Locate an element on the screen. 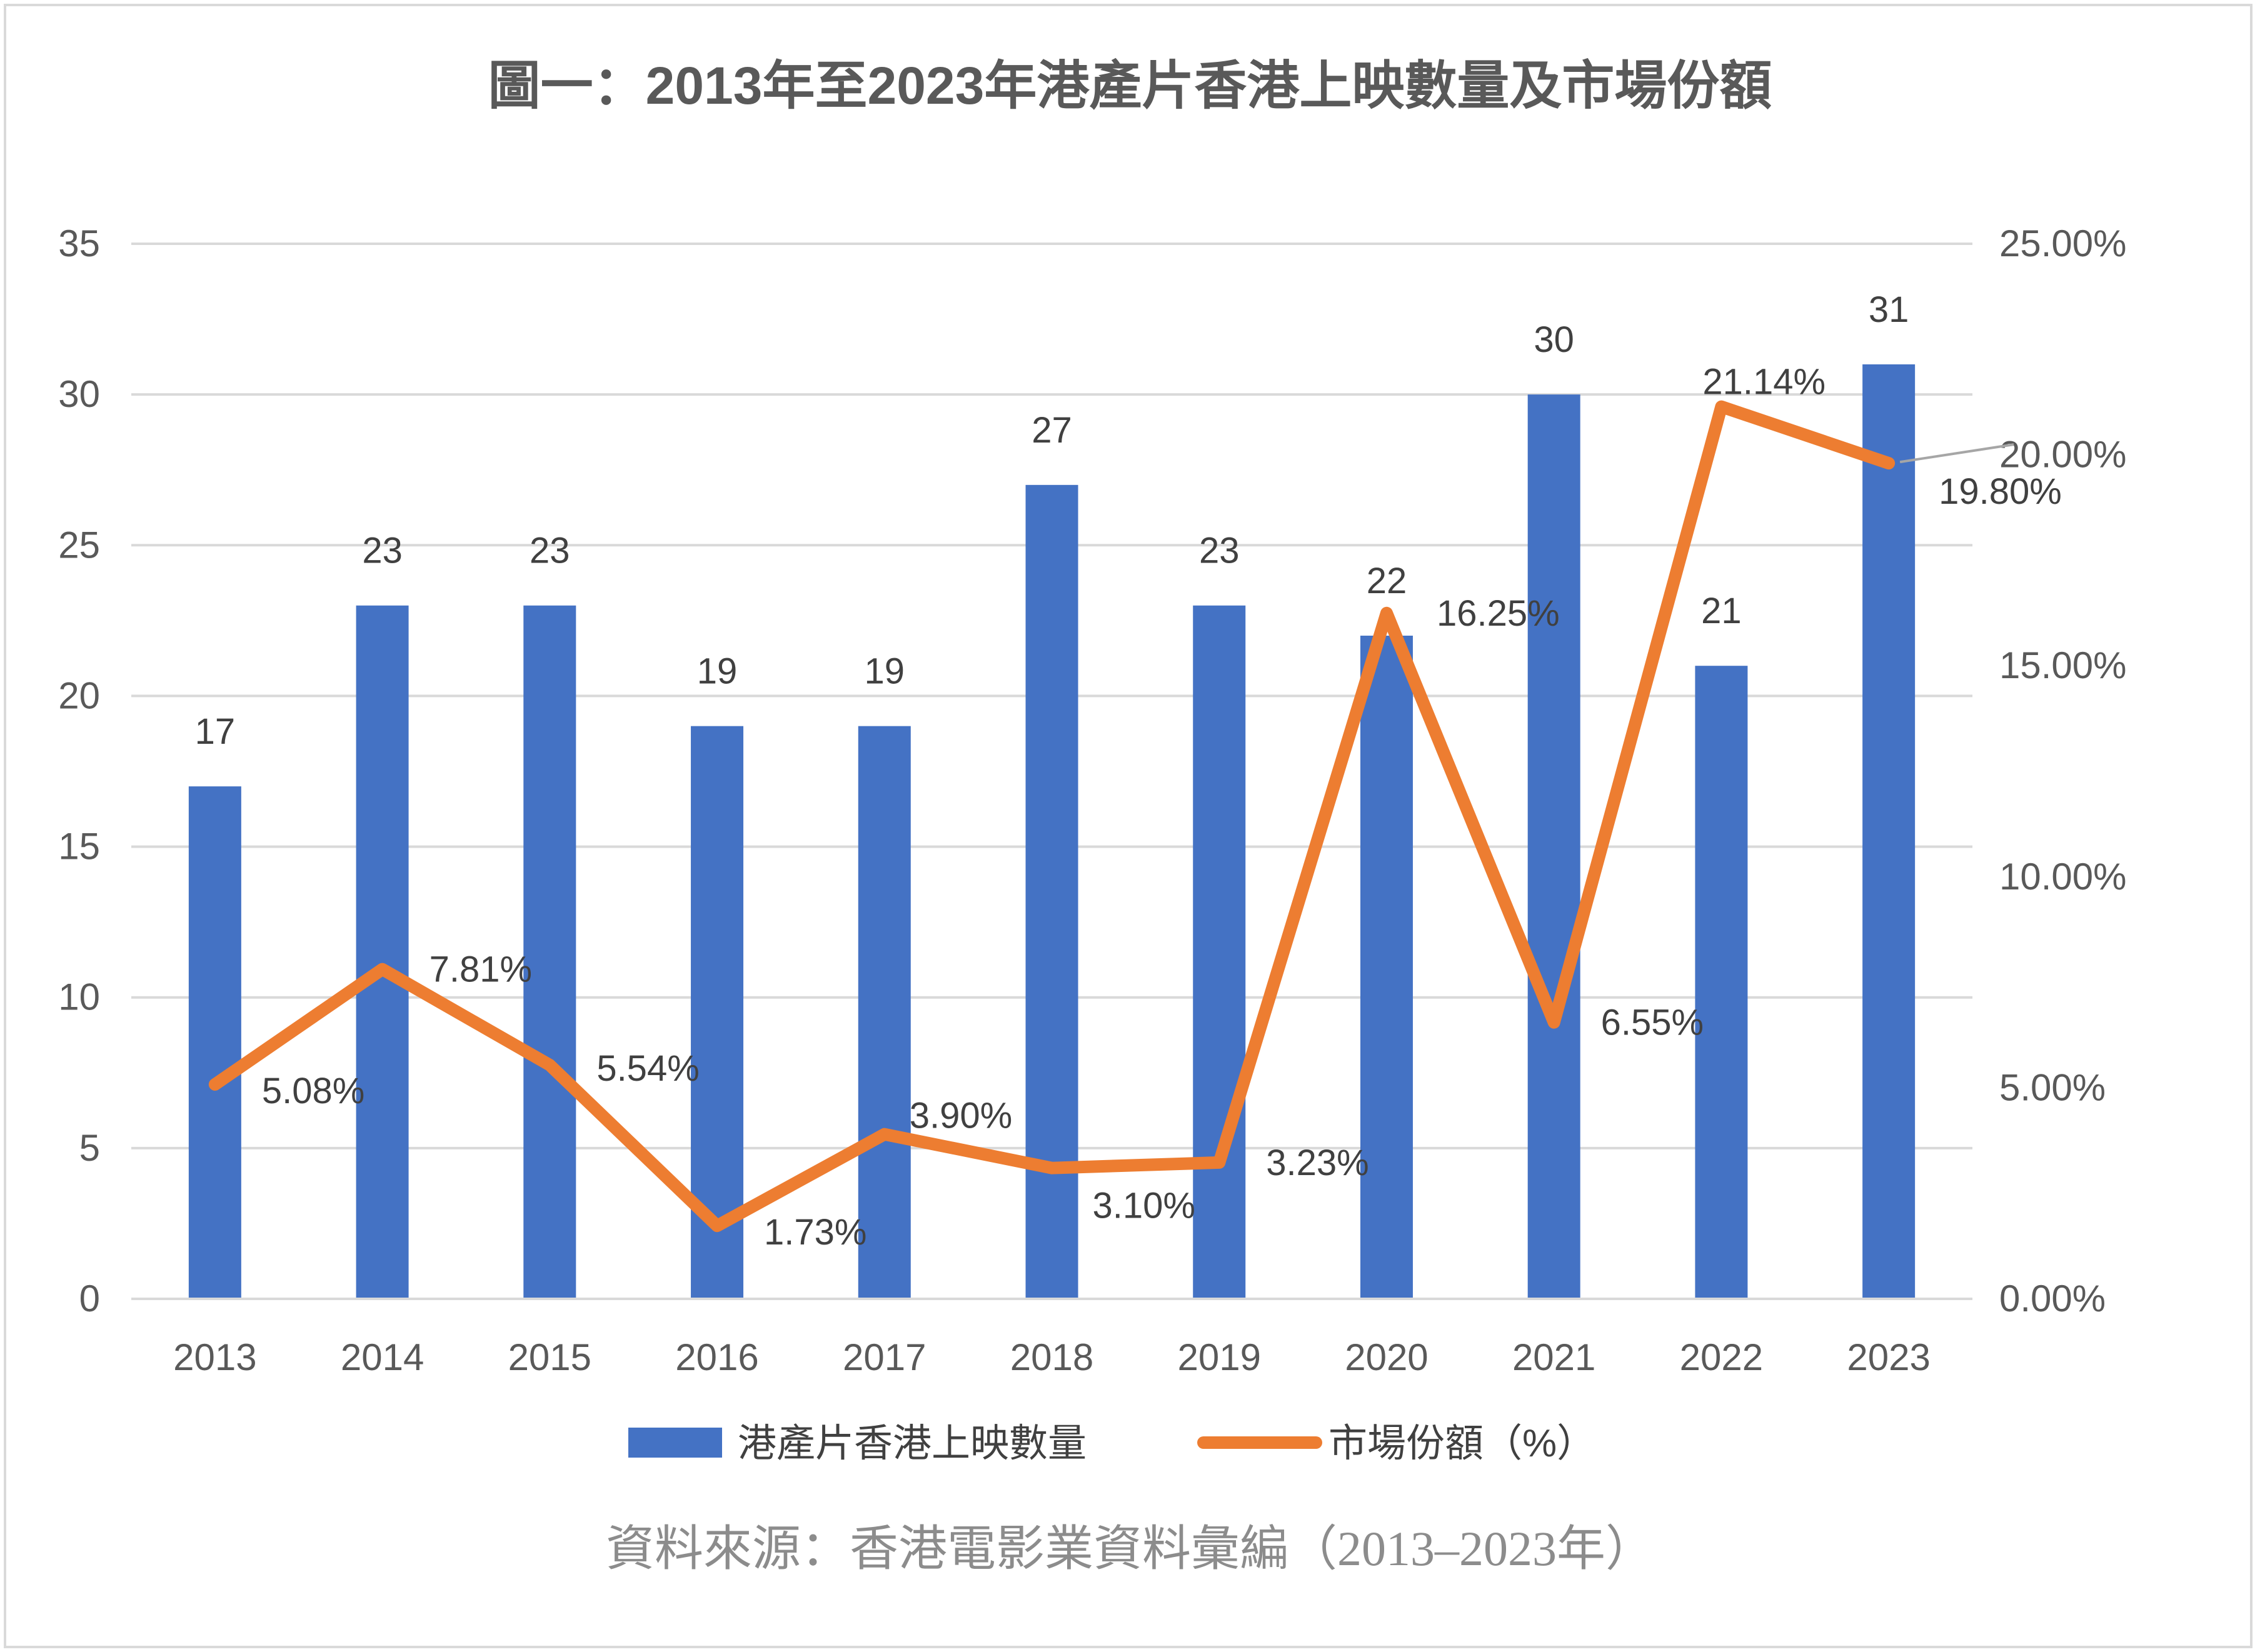 This screenshot has width=2260, height=1652. y-left-tick-label: 20 is located at coordinates (79, 695).